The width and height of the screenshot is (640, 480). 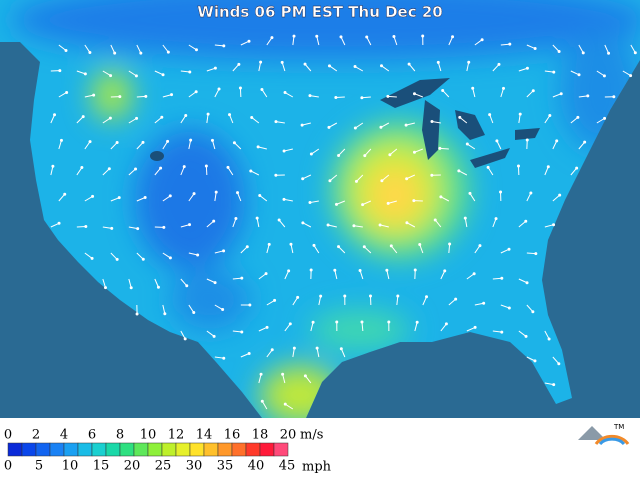 I want to click on map-title: Winds 06 PM EST Thu Dec 20, so click(x=319, y=12).